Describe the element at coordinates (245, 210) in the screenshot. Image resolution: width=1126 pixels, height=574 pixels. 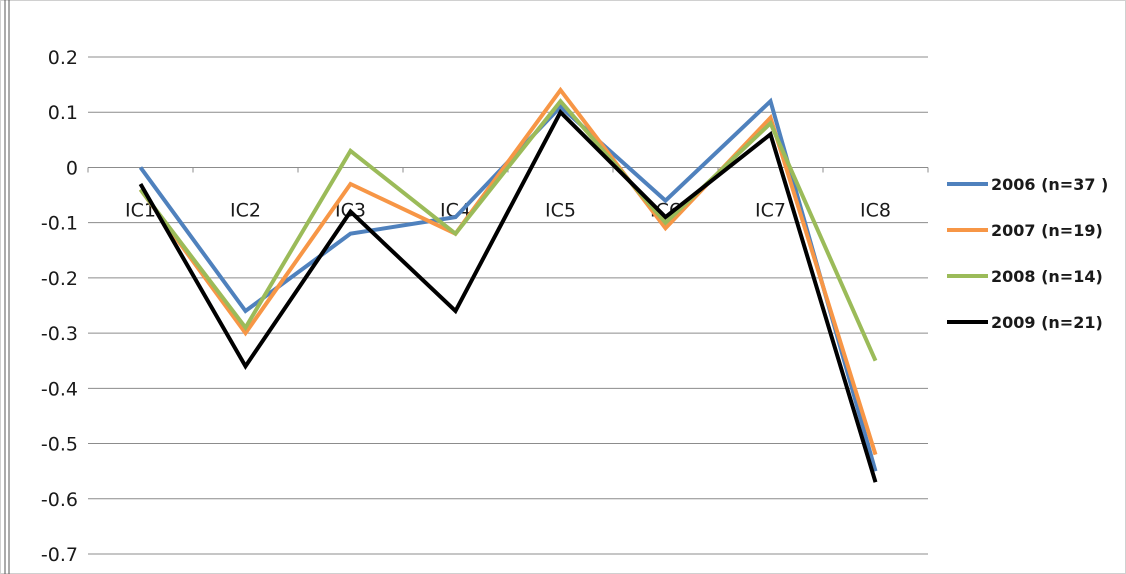
I see `x-tick-label: IC2` at that location.